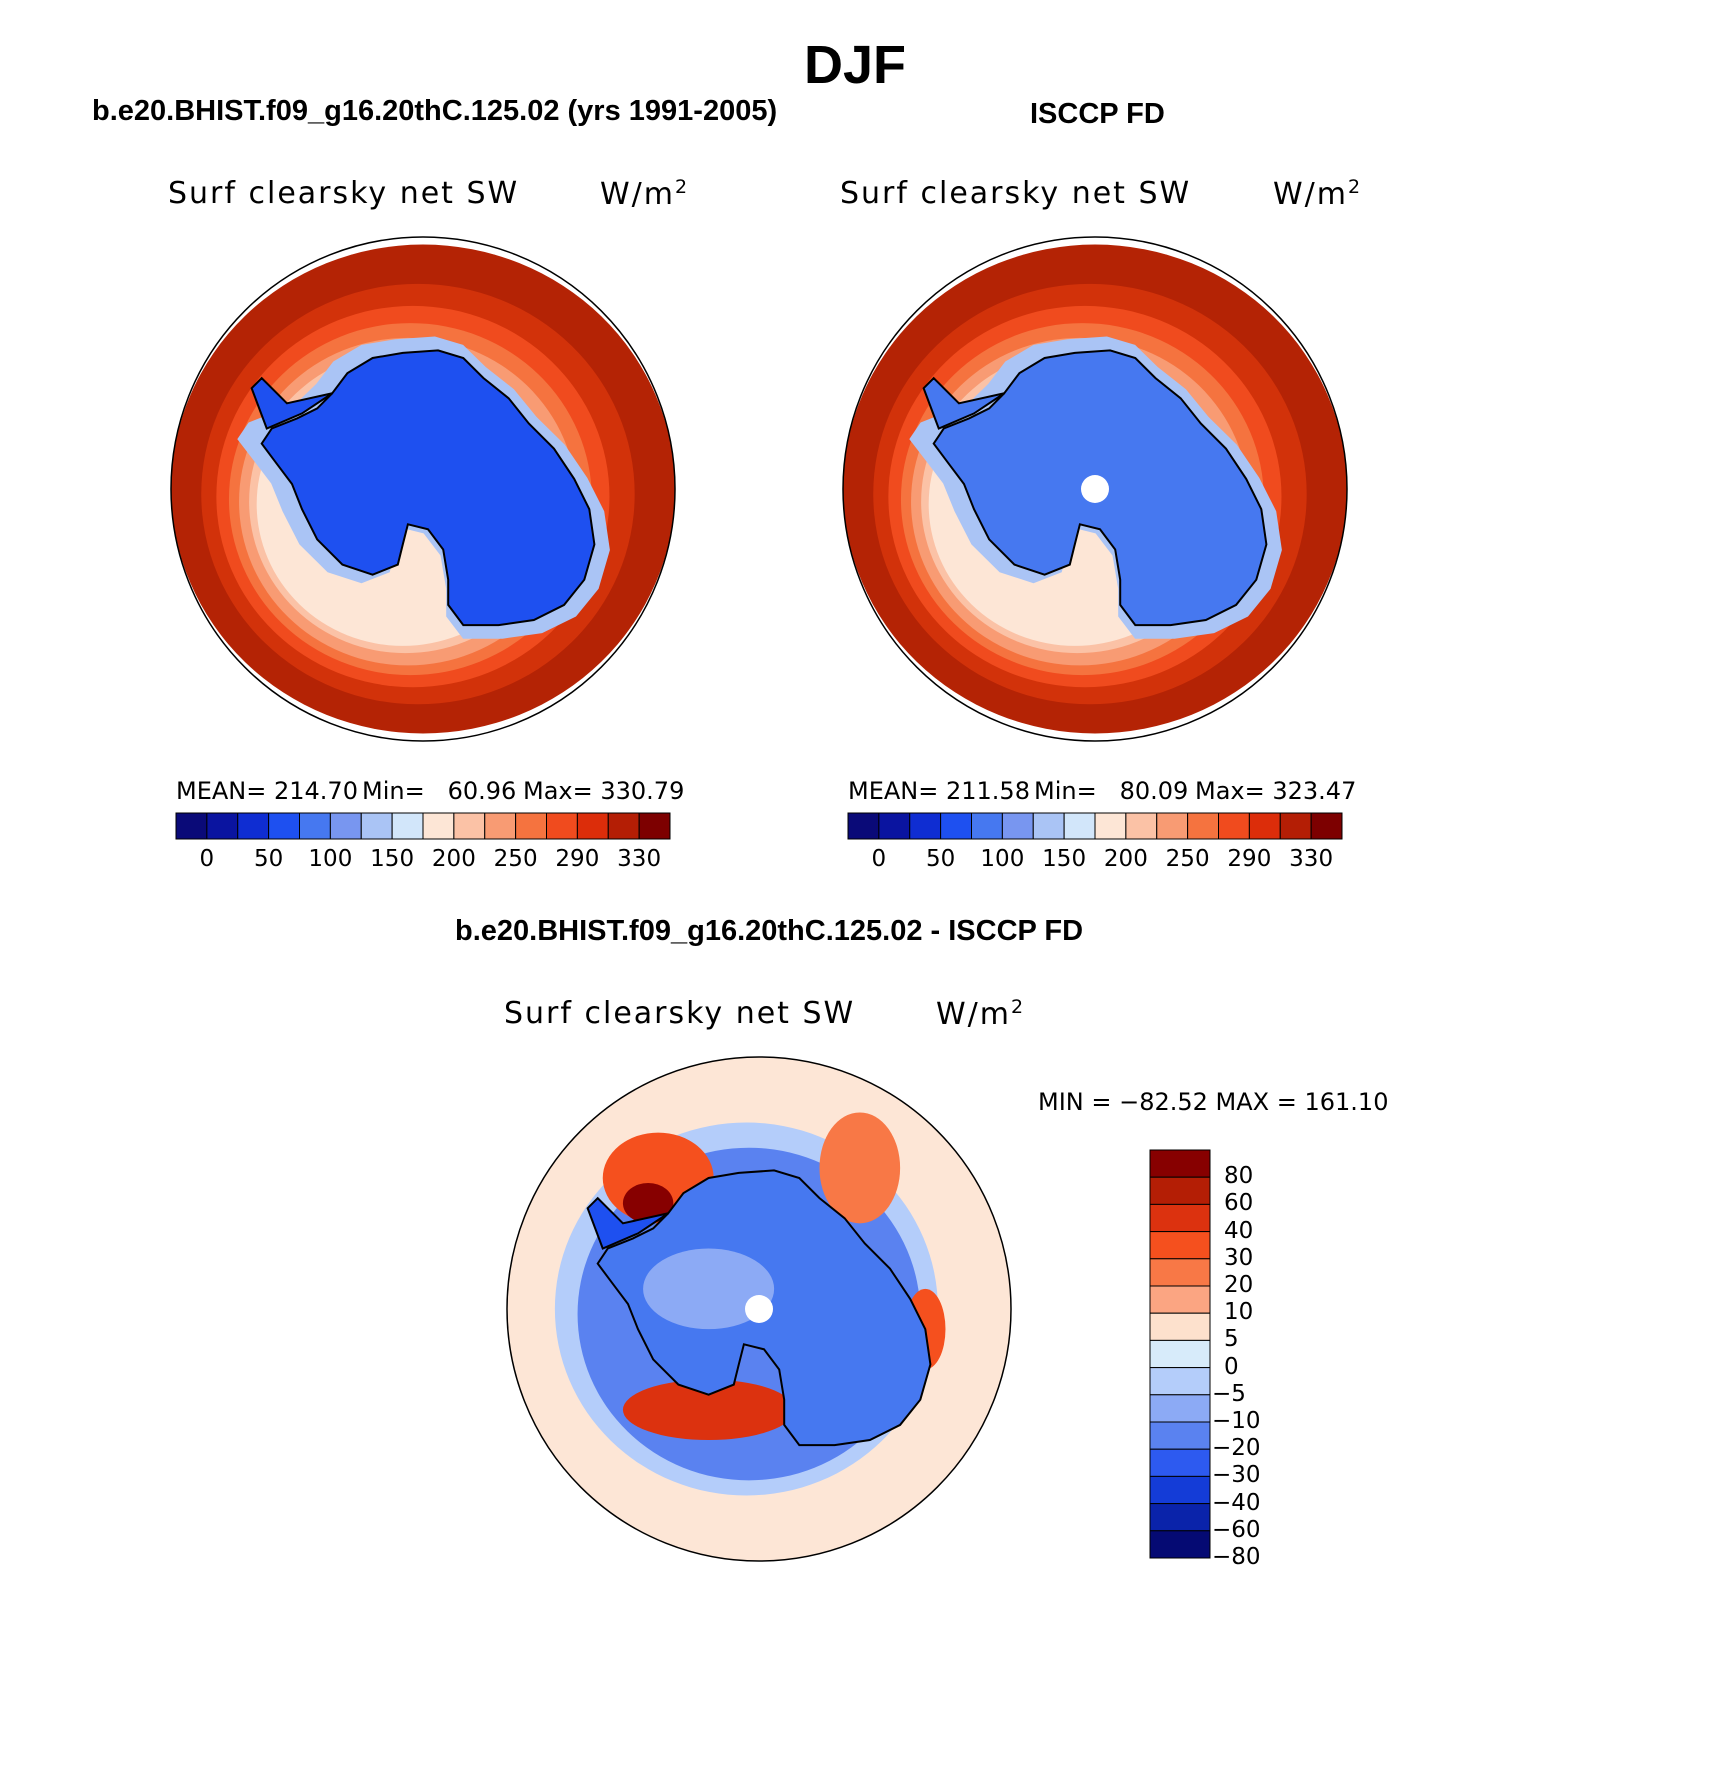 This screenshot has height=1766, width=1710. Describe the element at coordinates (1236, 1529) in the screenshot. I see `diff-colorbar-tick-label: −60` at that location.